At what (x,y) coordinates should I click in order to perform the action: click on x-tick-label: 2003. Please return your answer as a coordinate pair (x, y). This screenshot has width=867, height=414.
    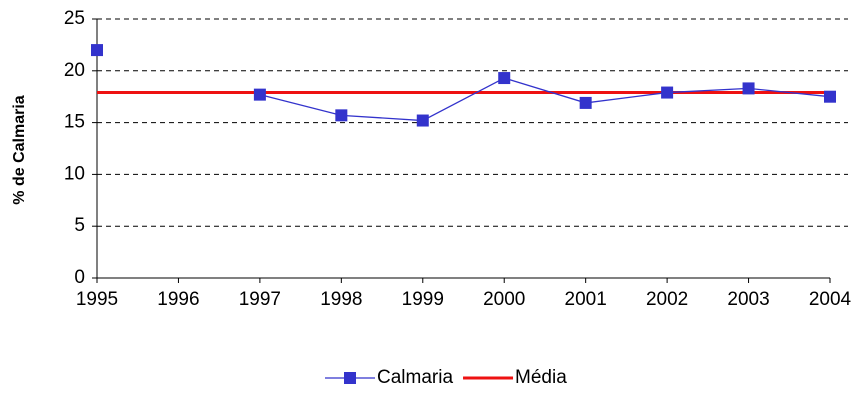
    Looking at the image, I should click on (748, 299).